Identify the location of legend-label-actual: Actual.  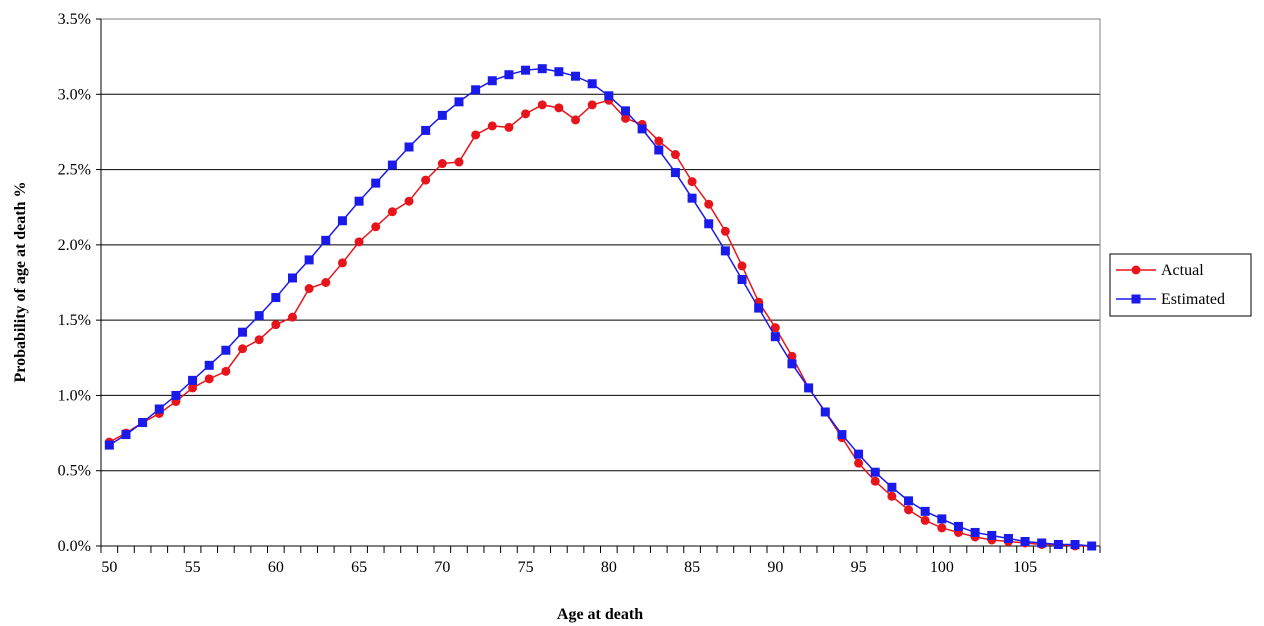
(1182, 270).